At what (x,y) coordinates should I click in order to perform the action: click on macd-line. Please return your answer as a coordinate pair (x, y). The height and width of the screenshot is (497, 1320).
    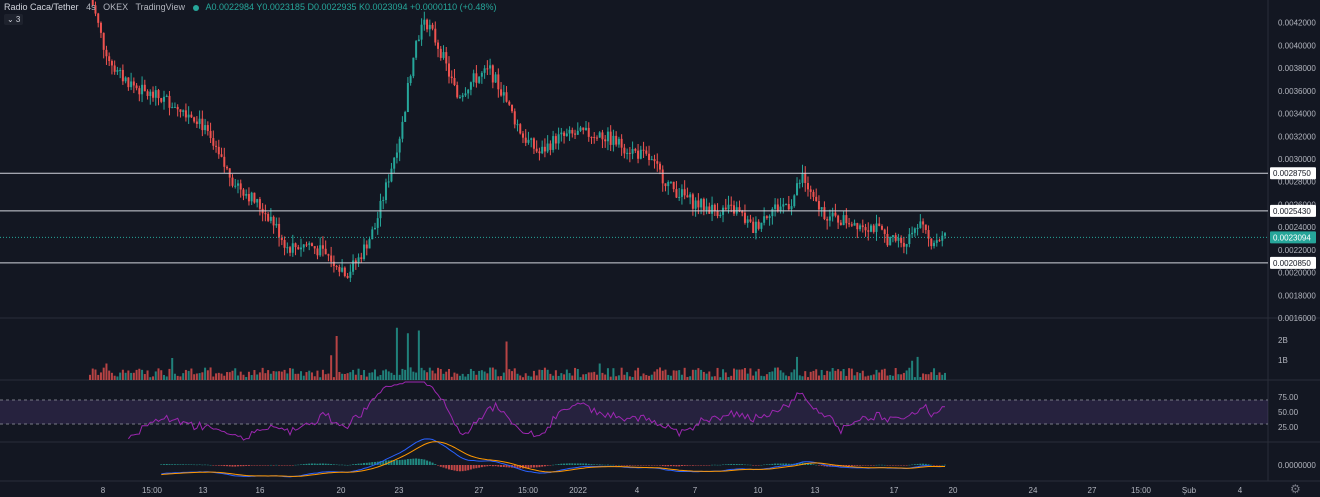
    Looking at the image, I should click on (553, 458).